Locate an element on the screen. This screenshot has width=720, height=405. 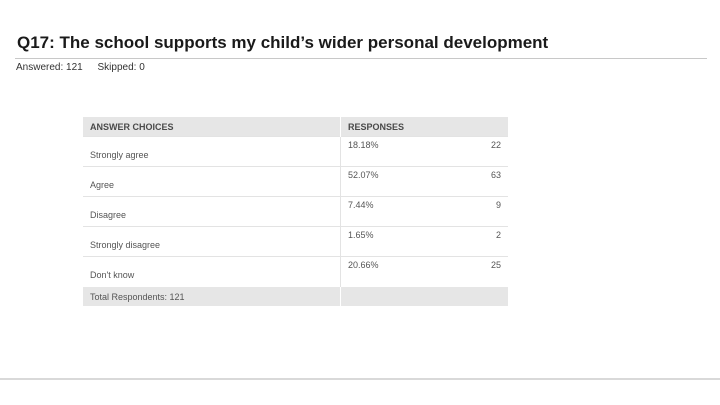
response-count: 25 is located at coordinates (476, 271).